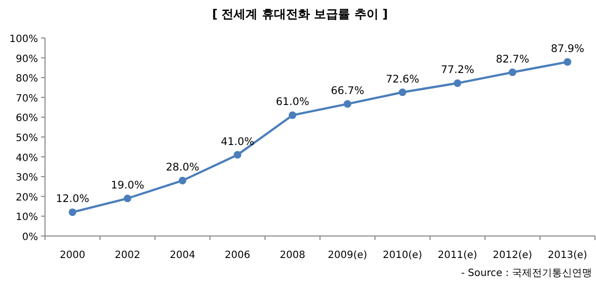 The image size is (596, 284). I want to click on y-tick-label: 0%, so click(30, 237).